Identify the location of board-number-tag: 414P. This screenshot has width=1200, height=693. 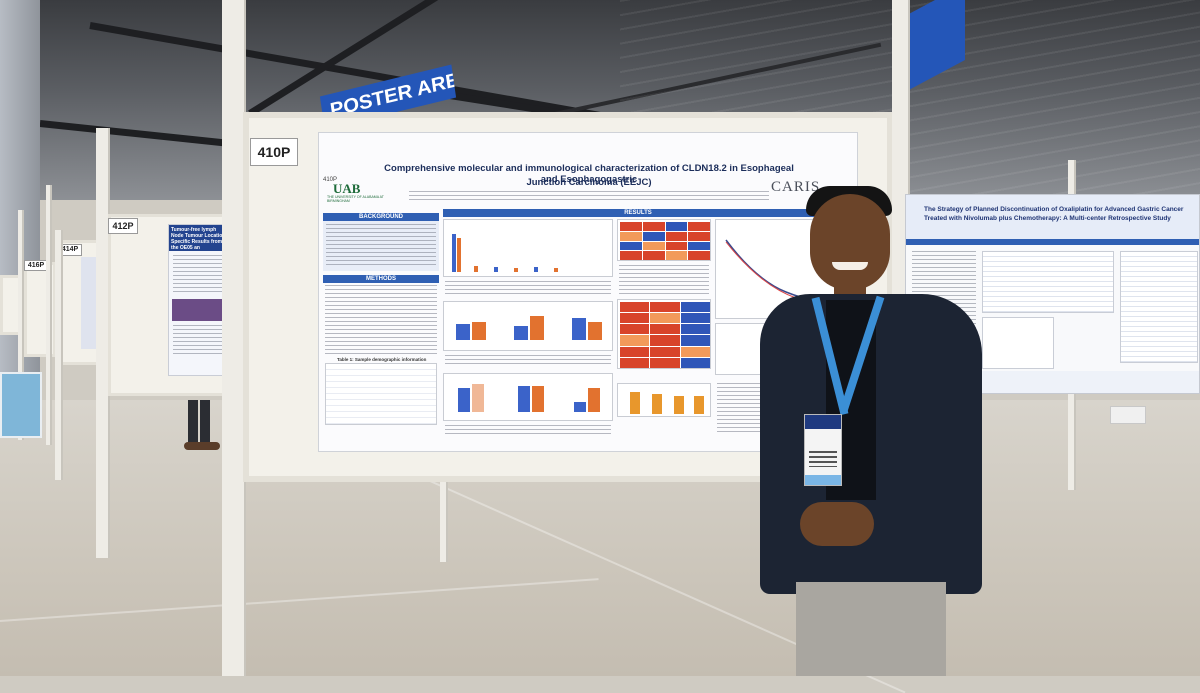
(70, 250).